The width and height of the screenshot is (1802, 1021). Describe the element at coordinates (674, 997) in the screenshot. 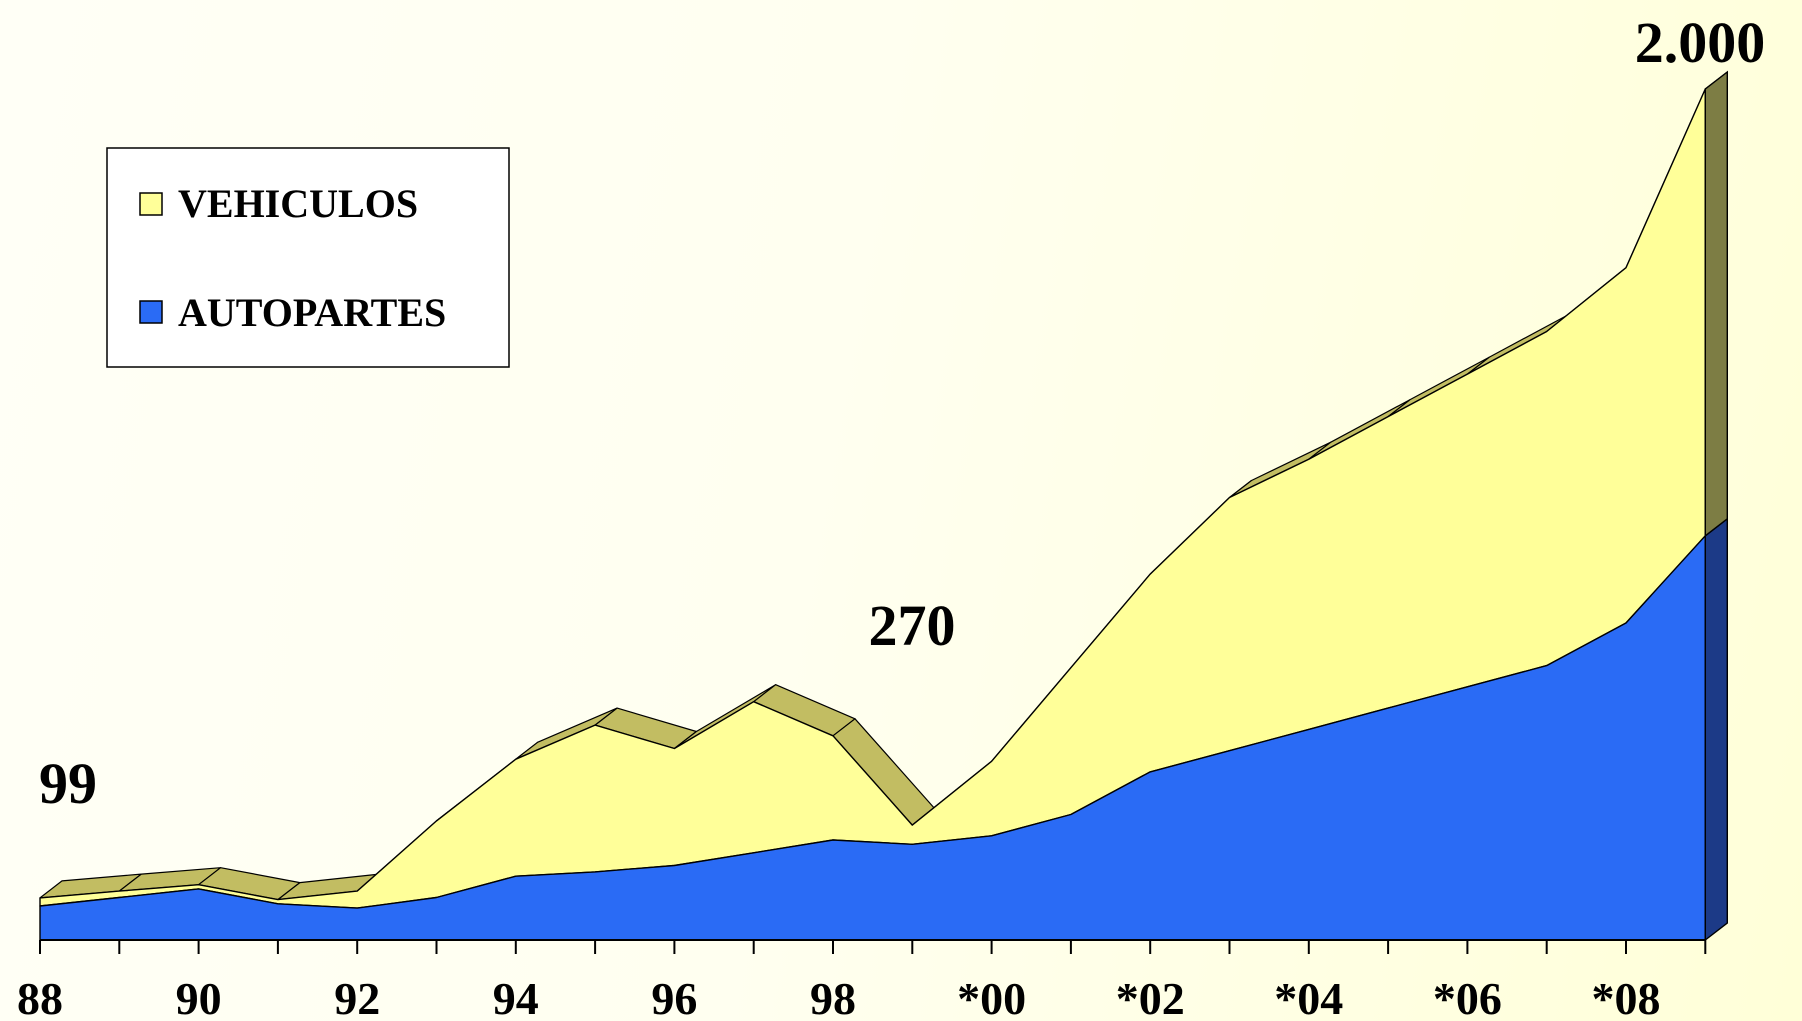

I see `x-tick-label: 96` at that location.